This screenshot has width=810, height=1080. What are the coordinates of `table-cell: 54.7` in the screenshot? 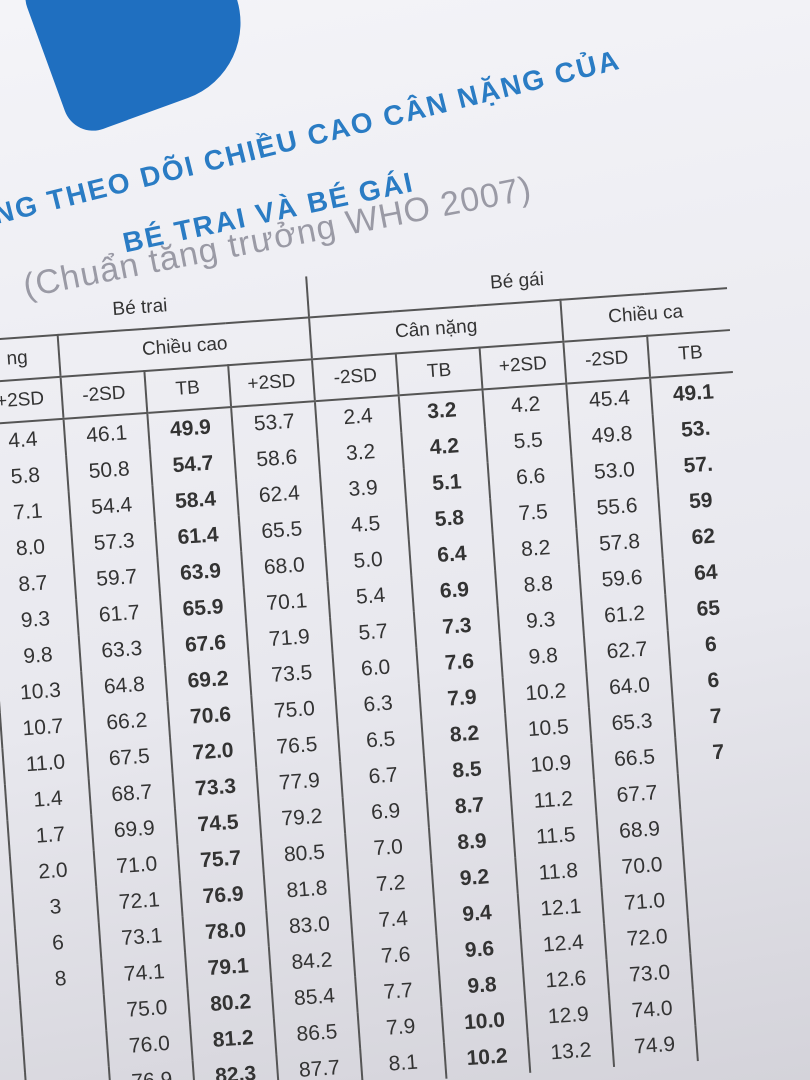 It's located at (193, 464).